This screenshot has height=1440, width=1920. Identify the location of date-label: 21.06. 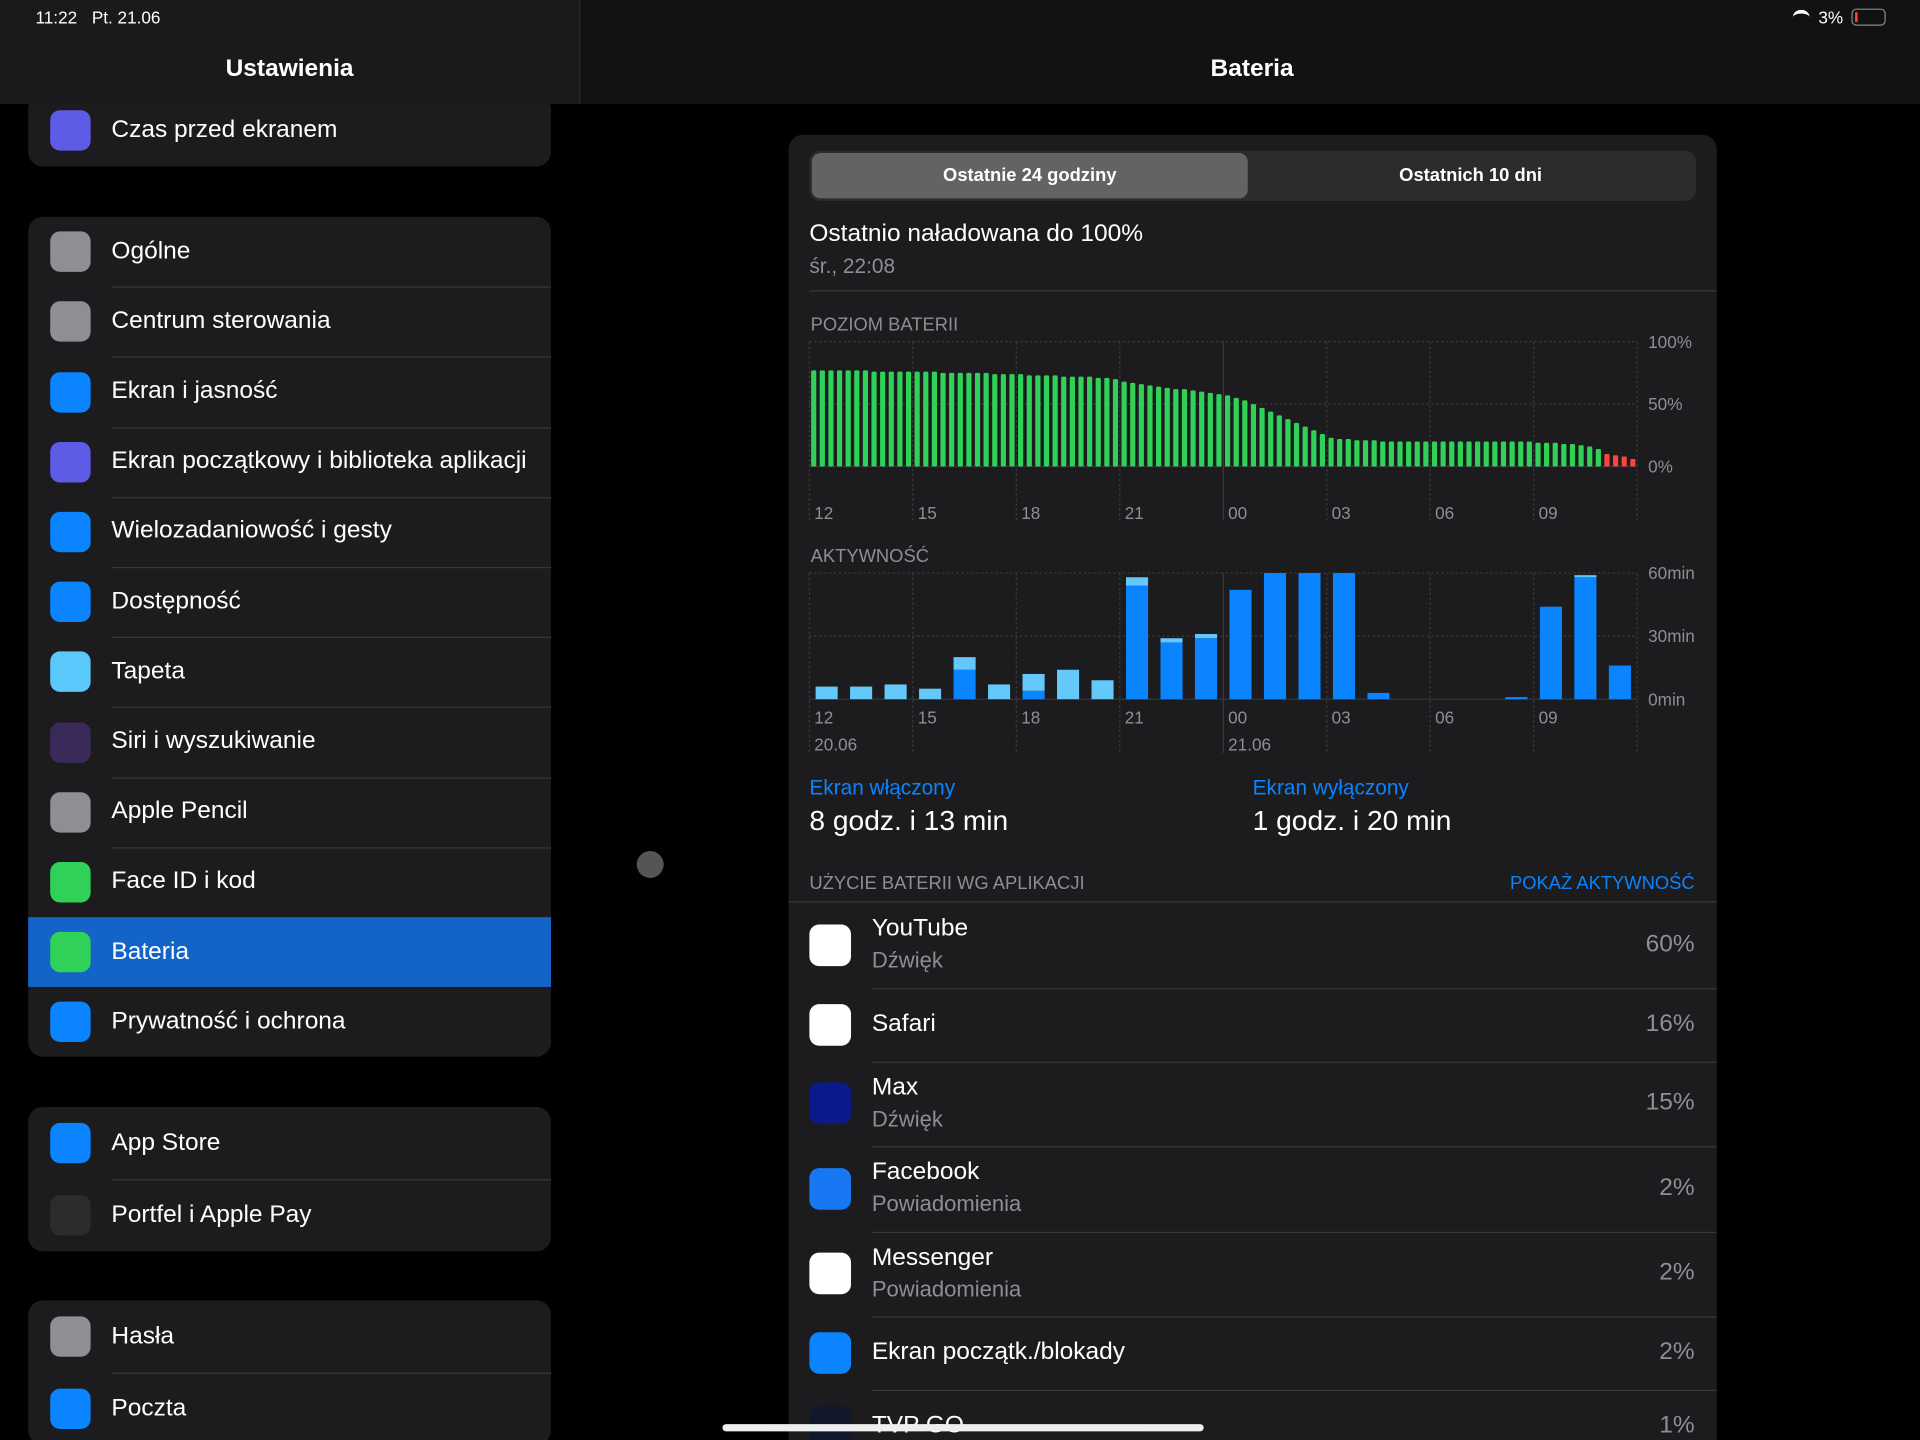
(1249, 745).